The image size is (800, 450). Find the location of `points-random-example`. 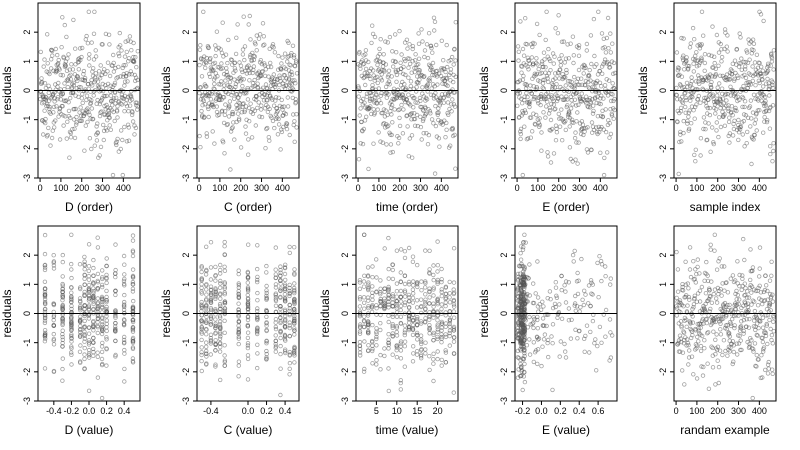

points-random-example is located at coordinates (725, 316).